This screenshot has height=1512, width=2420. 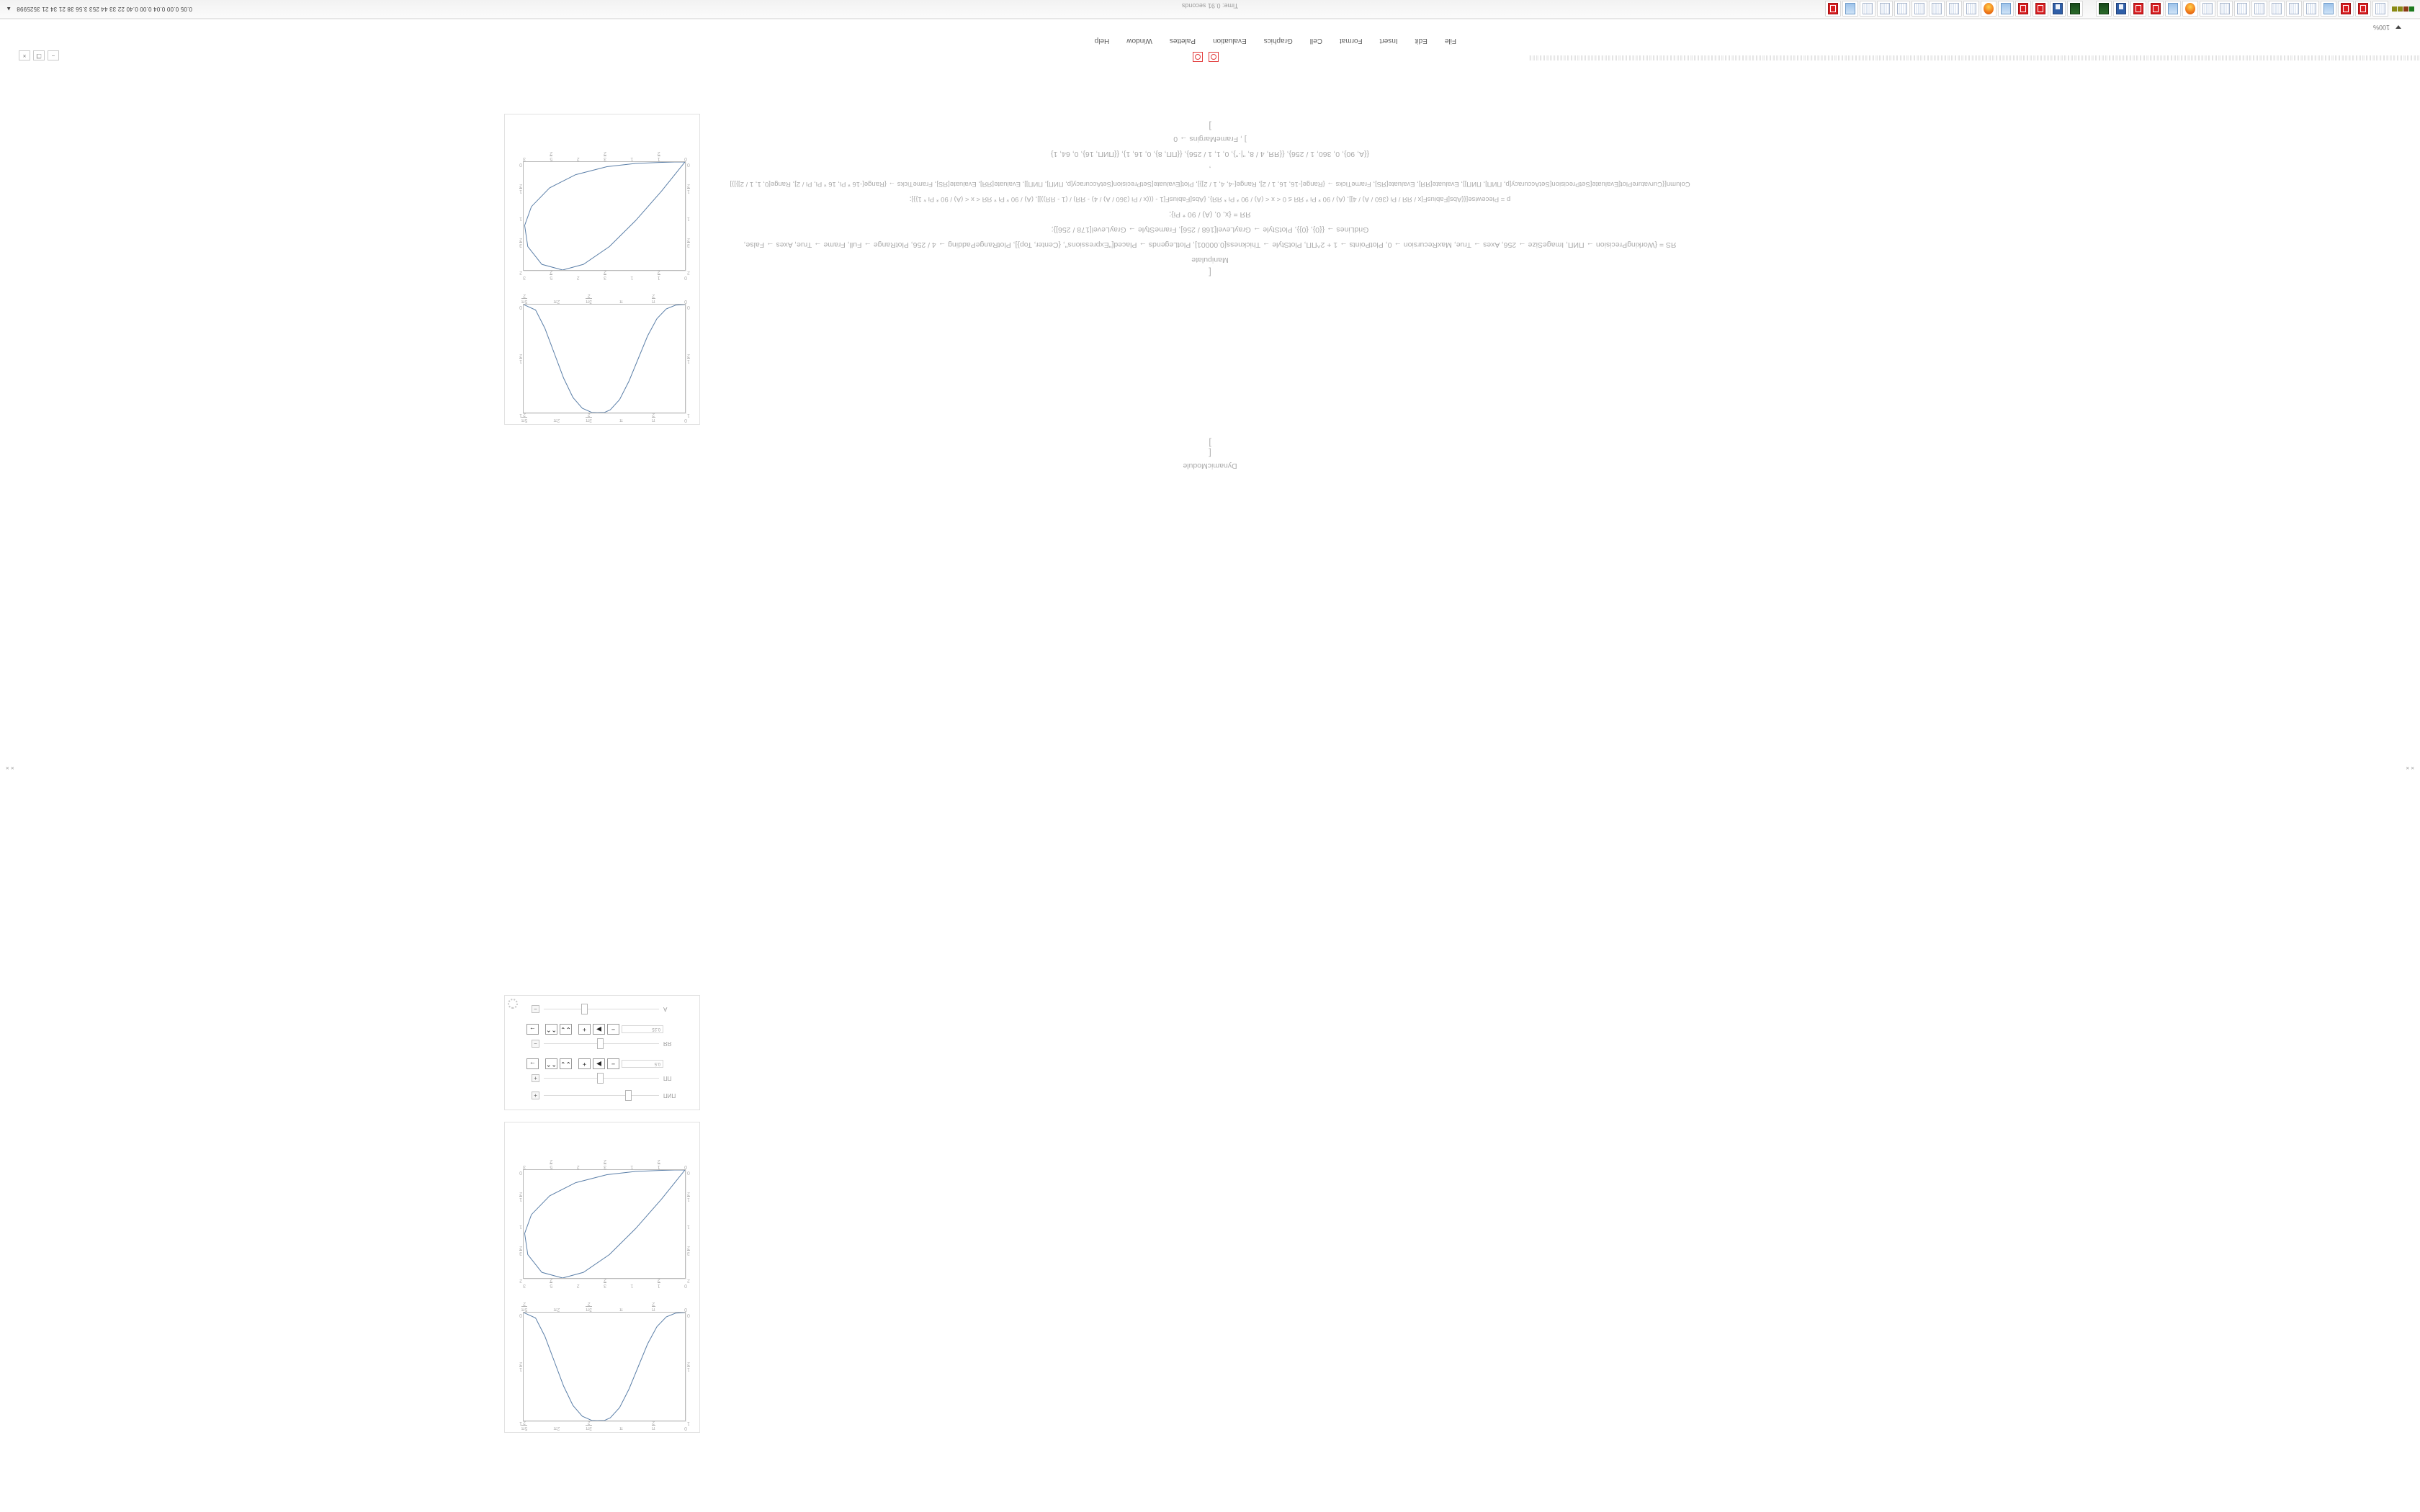 I want to click on slider-track-А, so click(x=601, y=1009).